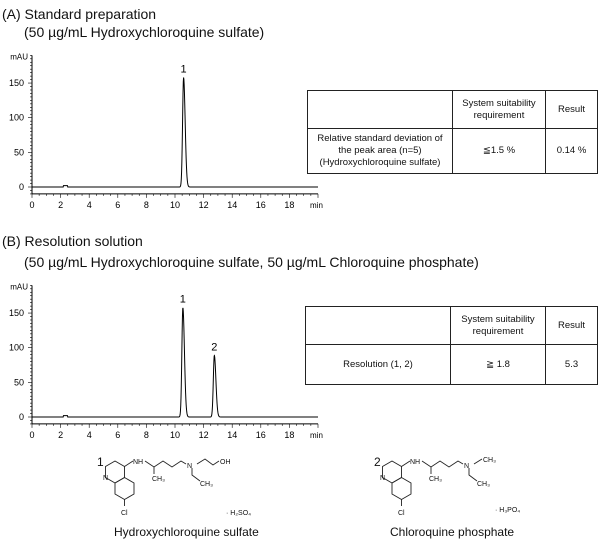 Image resolution: width=602 pixels, height=540 pixels. What do you see at coordinates (571, 325) in the screenshot?
I see `table-b-header-result: Result` at bounding box center [571, 325].